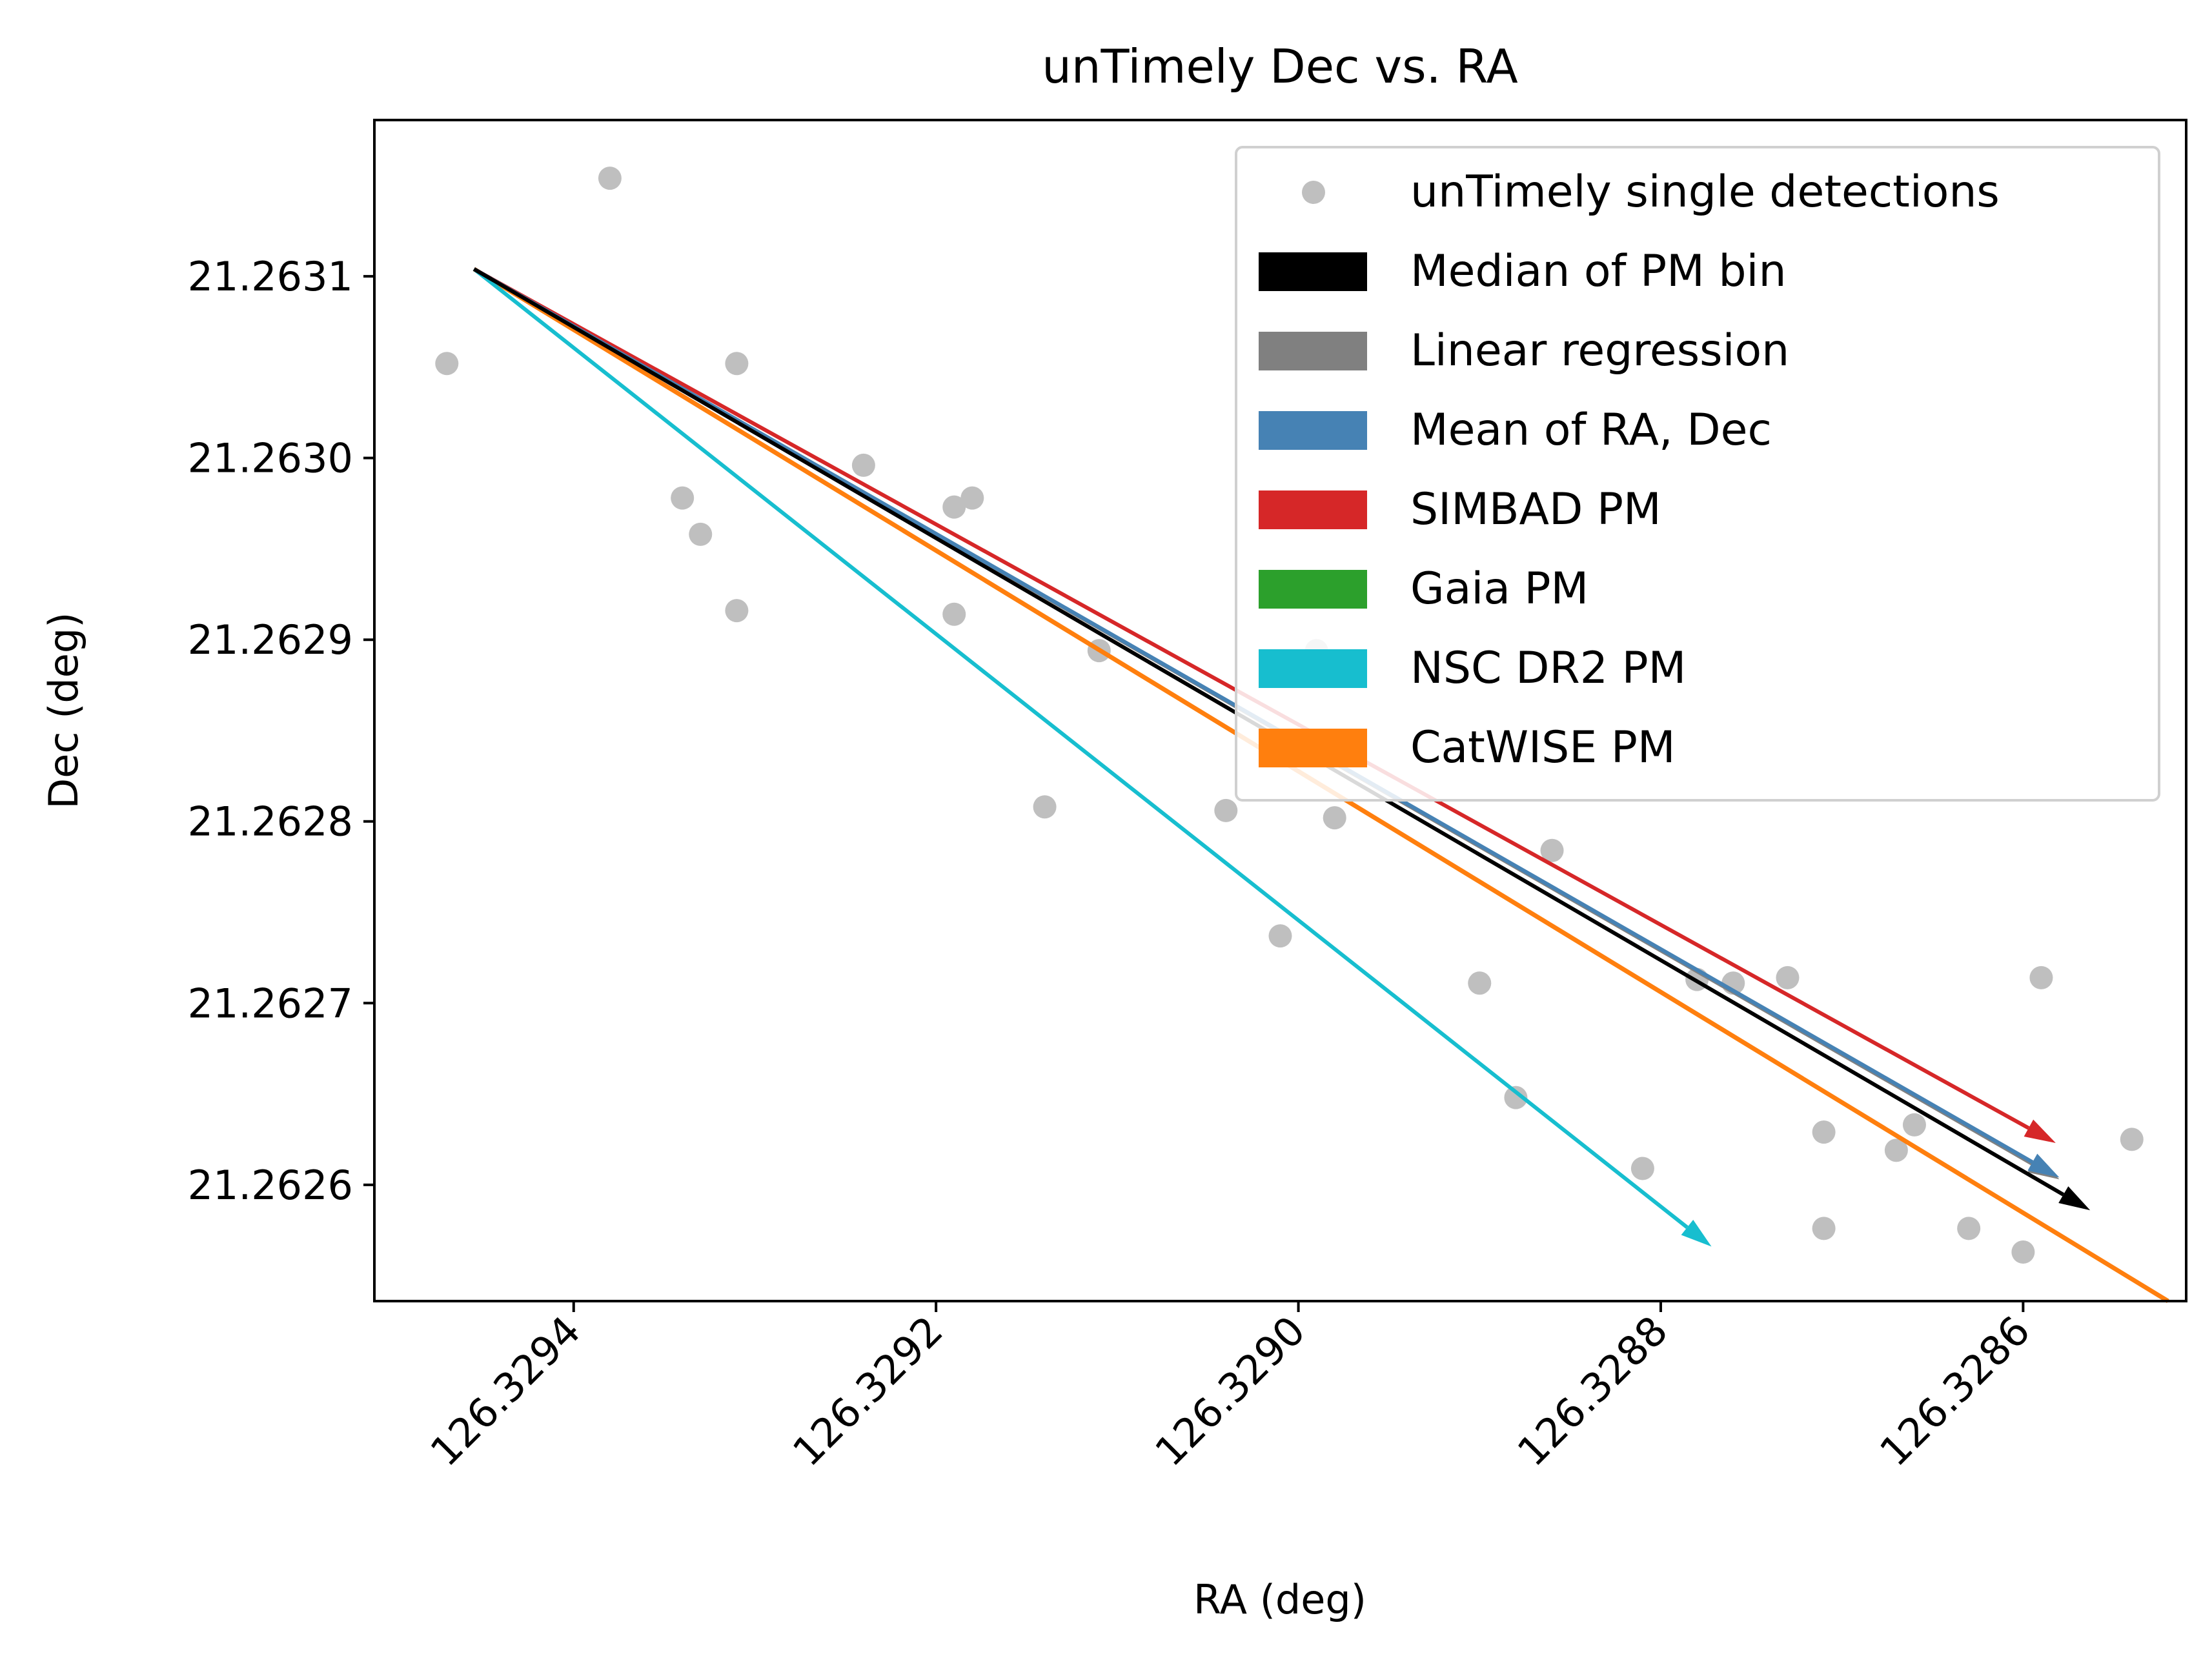 Image resolution: width=2212 pixels, height=1658 pixels. Describe the element at coordinates (1499, 588) in the screenshot. I see `legend-label: Gaia PM` at that location.